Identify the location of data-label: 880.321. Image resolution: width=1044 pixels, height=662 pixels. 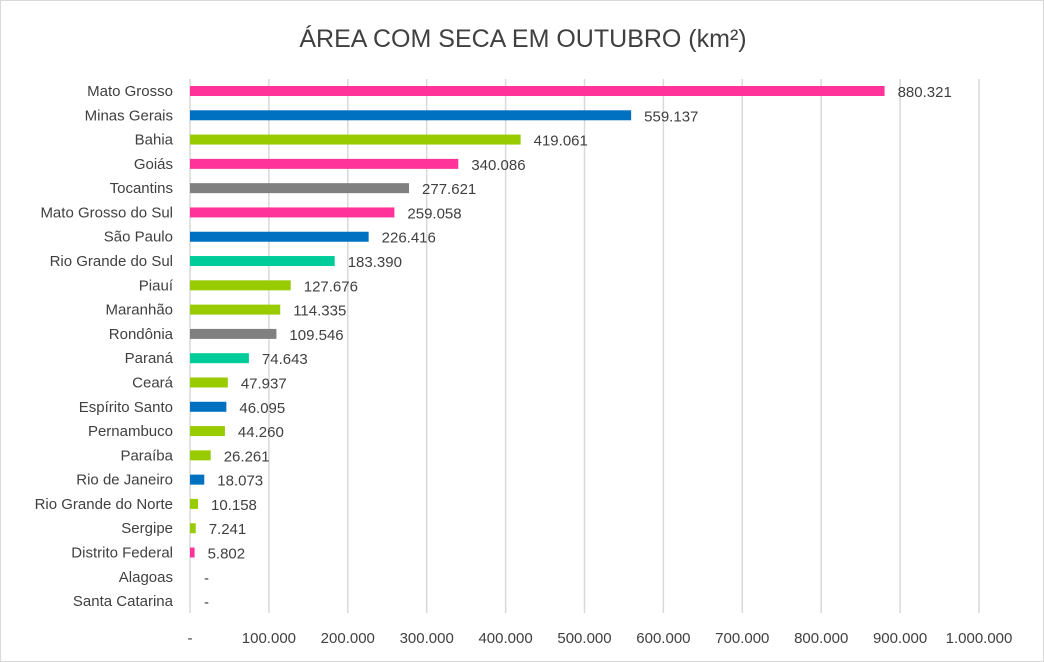
(925, 92).